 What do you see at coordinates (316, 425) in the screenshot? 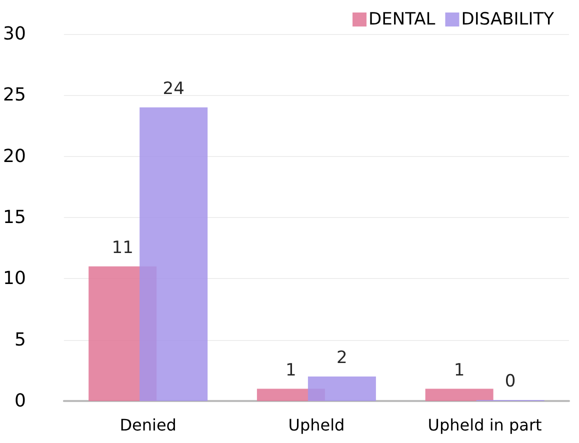
I see `x-tick-label: Upheld` at bounding box center [316, 425].